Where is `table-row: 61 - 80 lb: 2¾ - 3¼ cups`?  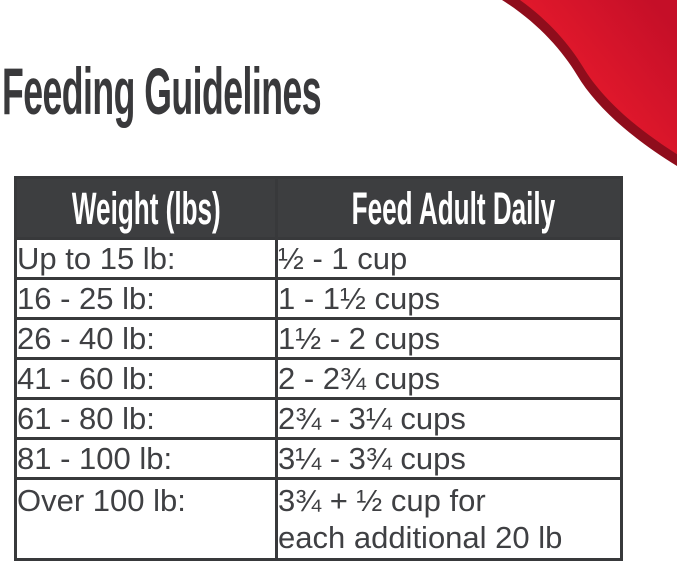
table-row: 61 - 80 lb: 2¾ - 3¼ cups is located at coordinates (318, 418).